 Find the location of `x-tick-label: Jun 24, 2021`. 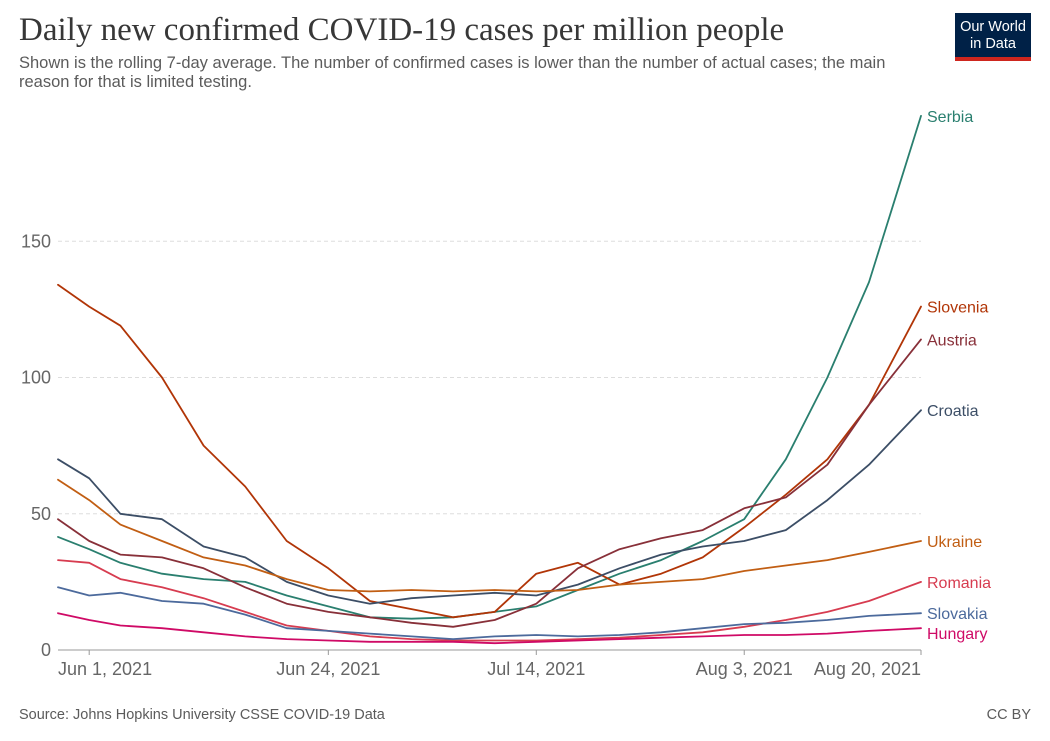

x-tick-label: Jun 24, 2021 is located at coordinates (328, 669).